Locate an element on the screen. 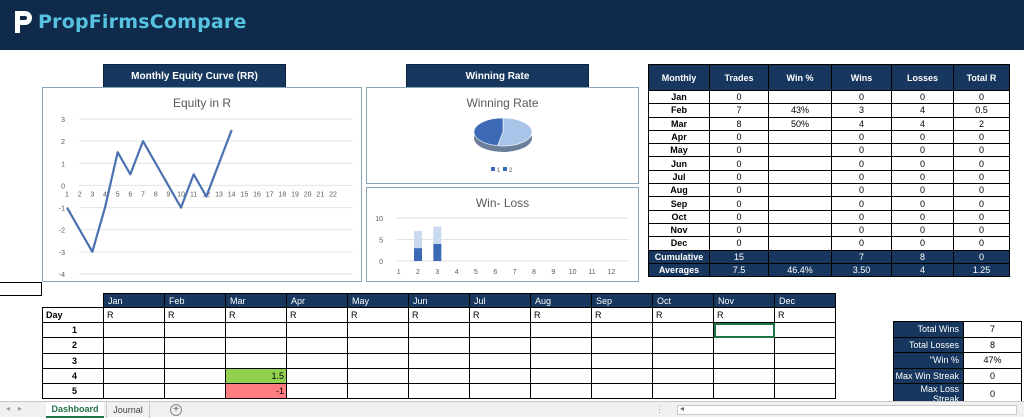  month-header: Apr is located at coordinates (317, 300).